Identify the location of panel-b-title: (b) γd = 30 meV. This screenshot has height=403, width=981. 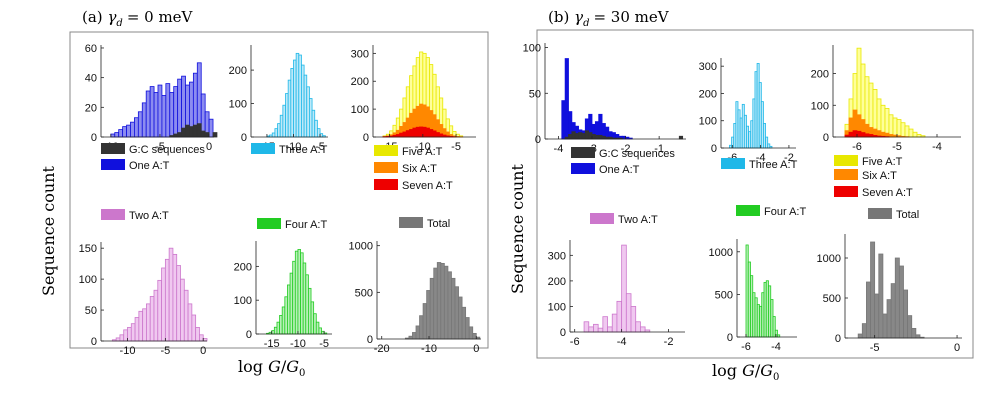
(609, 18).